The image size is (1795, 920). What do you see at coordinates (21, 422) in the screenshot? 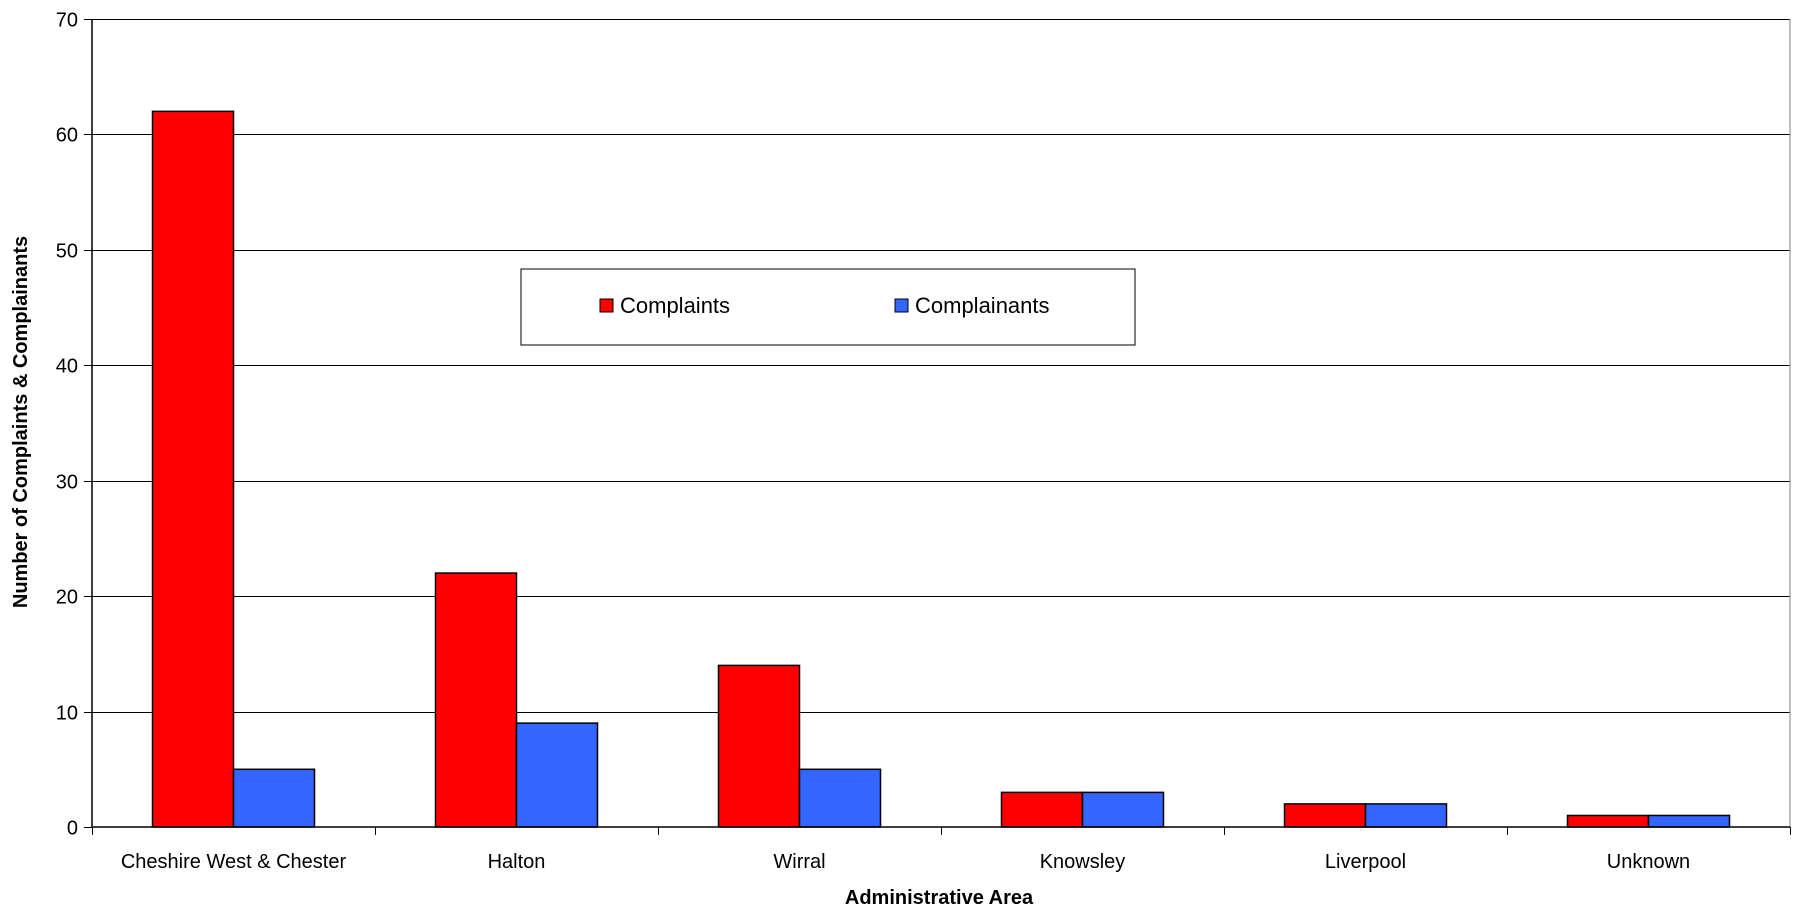
I see `y-axis-title: Number of Complaints & Complainants` at bounding box center [21, 422].